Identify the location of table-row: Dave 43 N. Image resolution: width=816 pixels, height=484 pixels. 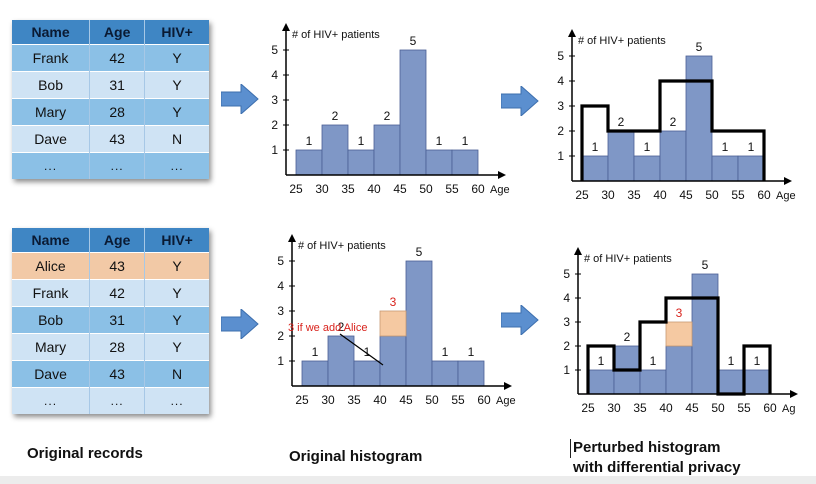
(110, 139).